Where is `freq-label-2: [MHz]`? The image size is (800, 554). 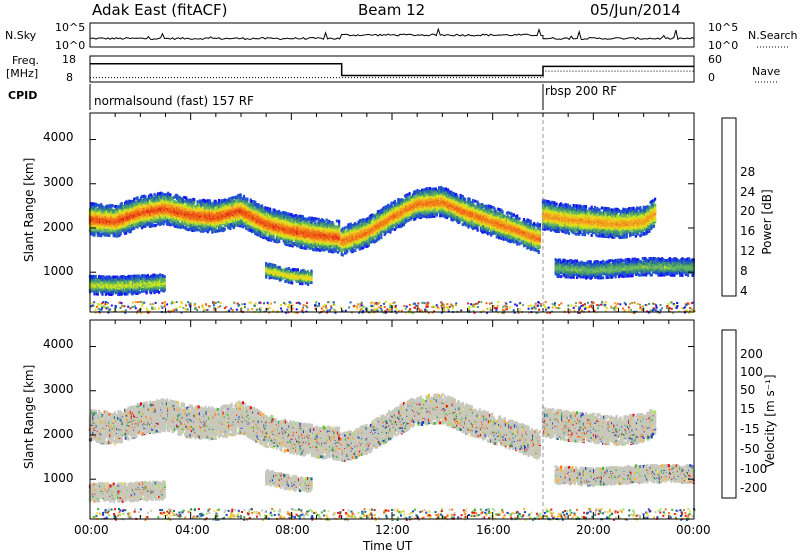 freq-label-2: [MHz] is located at coordinates (22, 73).